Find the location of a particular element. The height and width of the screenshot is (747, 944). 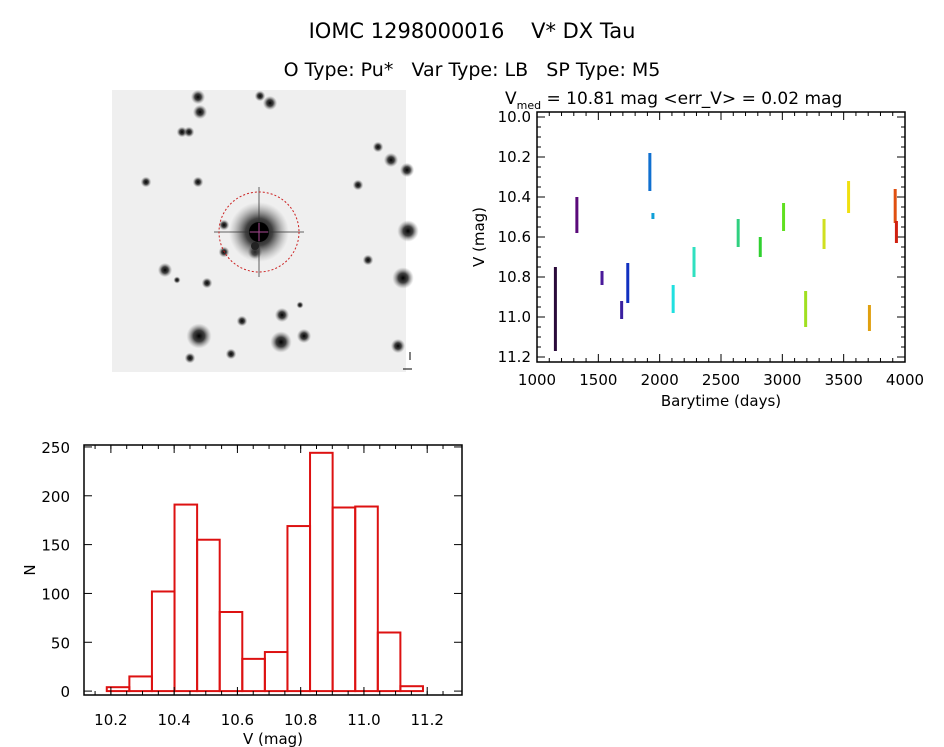

light-curve-title: Vmed = 10.81 mag <err_V> = 0.02 mag is located at coordinates (673, 100).